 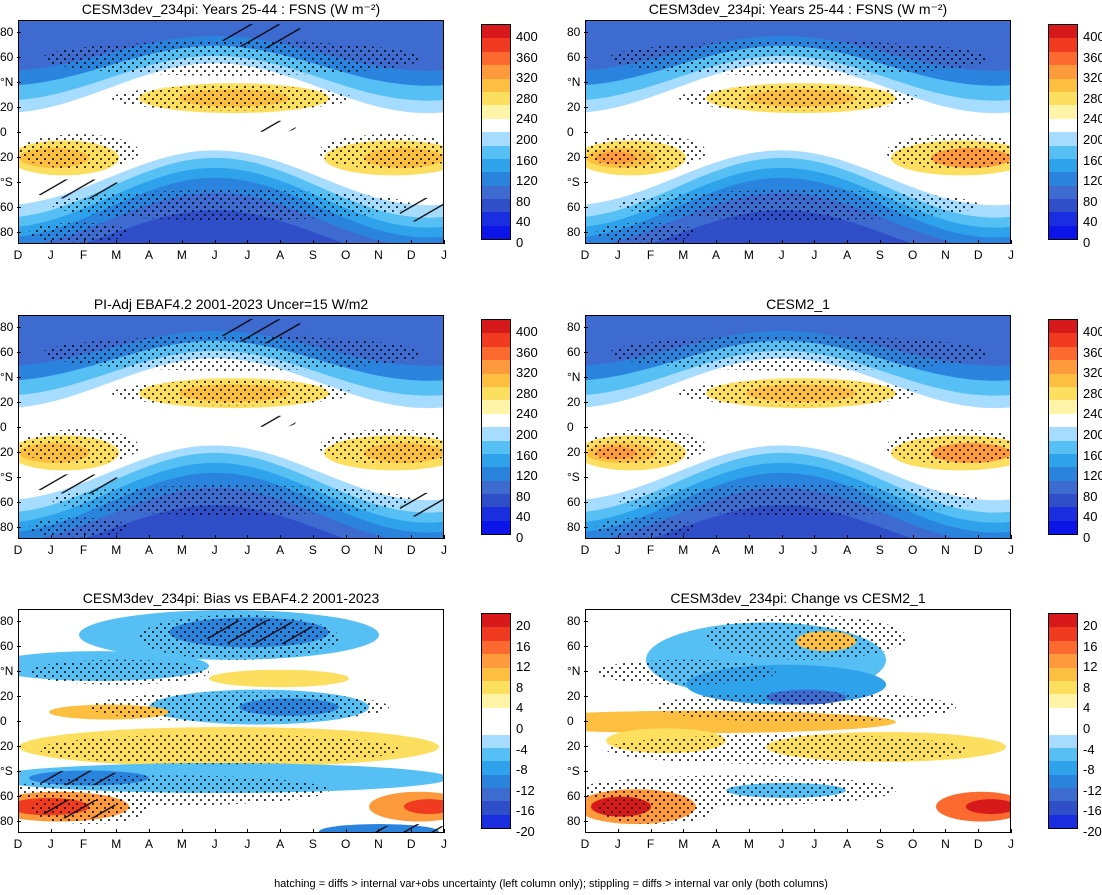 I want to click on y-tick-label: °S, so click(x=573, y=476).